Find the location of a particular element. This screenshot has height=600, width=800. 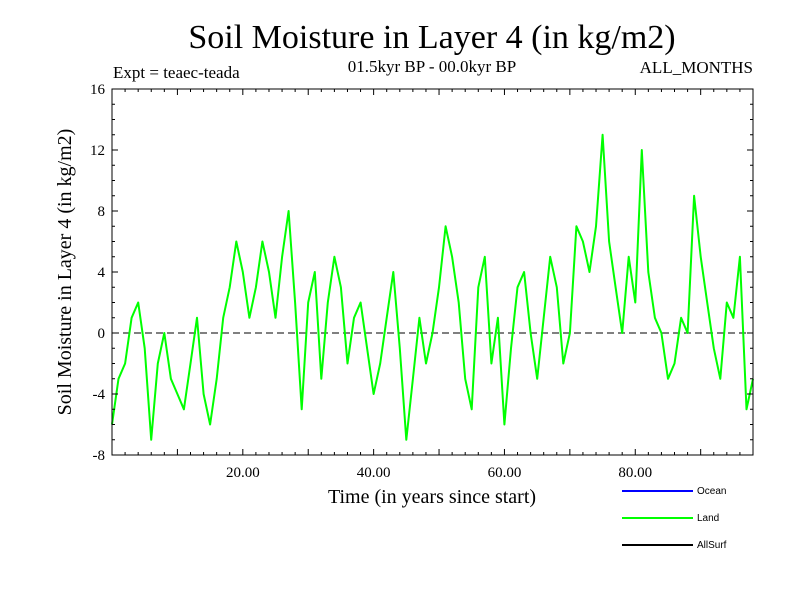

y-tick-label: -4 is located at coordinates (99, 395).